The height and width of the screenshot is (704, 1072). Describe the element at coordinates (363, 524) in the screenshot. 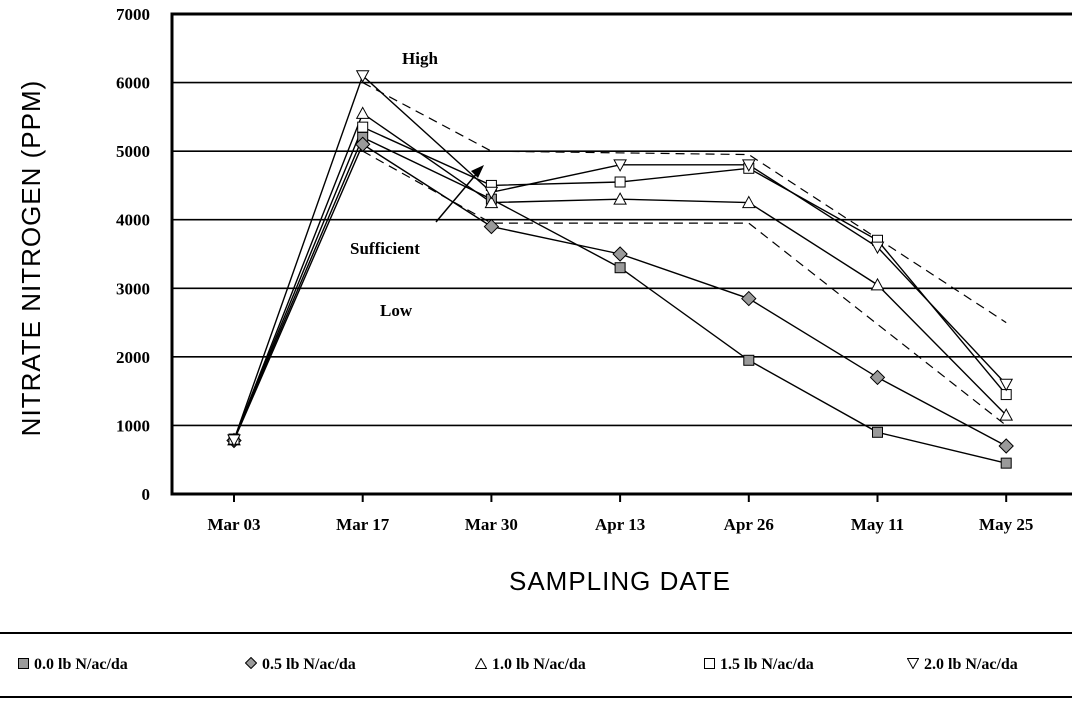

I see `x-tick-label: Mar 17` at that location.